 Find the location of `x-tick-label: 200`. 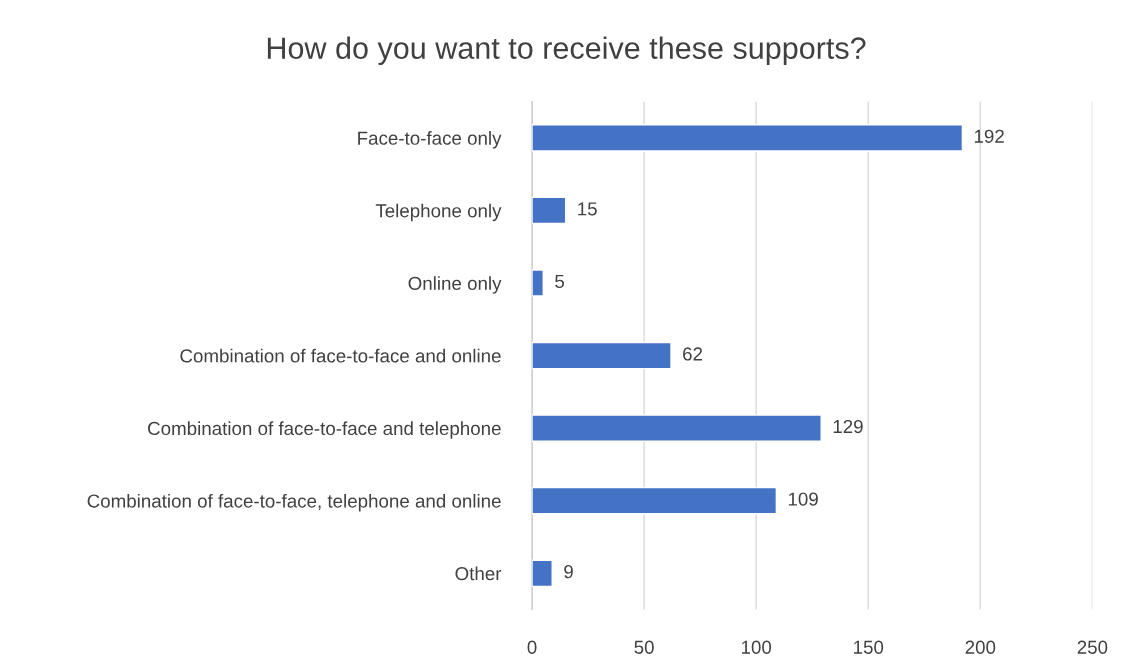

x-tick-label: 200 is located at coordinates (980, 647).